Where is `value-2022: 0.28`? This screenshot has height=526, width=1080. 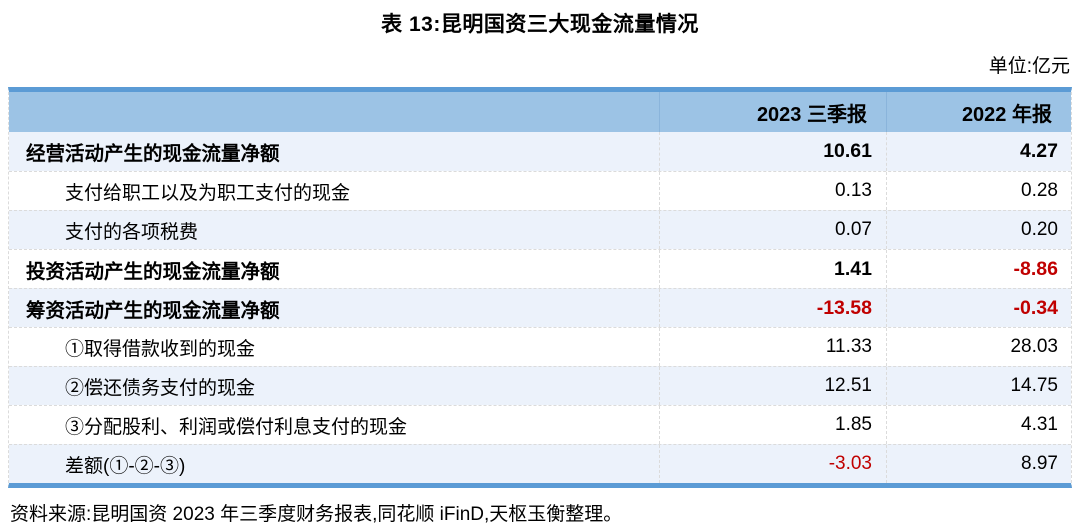 value-2022: 0.28 is located at coordinates (978, 191).